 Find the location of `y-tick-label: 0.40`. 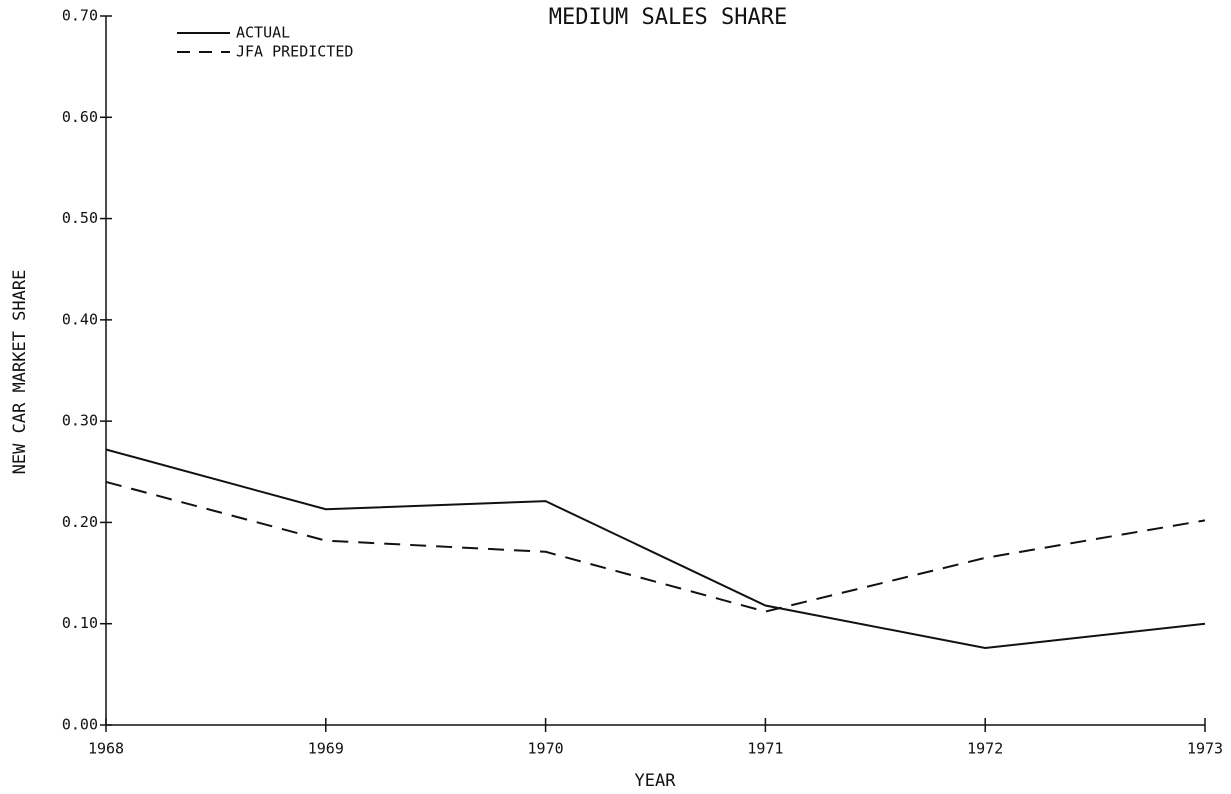

y-tick-label: 0.40 is located at coordinates (80, 319).